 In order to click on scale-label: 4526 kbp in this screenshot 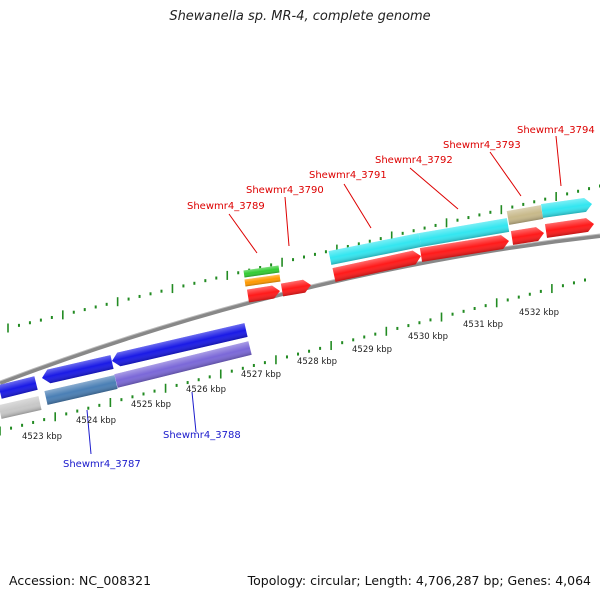, I will do `click(206, 390)`.